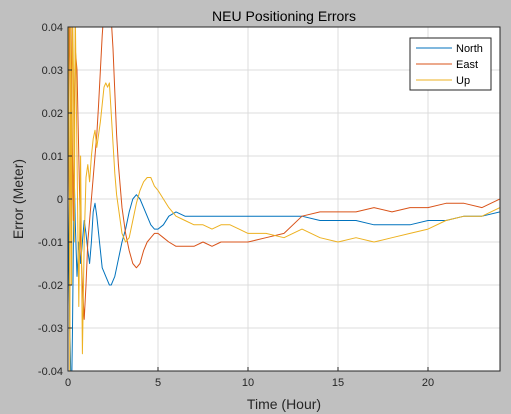 This screenshot has height=414, width=511. I want to click on y-tick-label: 0.01, so click(52, 157).